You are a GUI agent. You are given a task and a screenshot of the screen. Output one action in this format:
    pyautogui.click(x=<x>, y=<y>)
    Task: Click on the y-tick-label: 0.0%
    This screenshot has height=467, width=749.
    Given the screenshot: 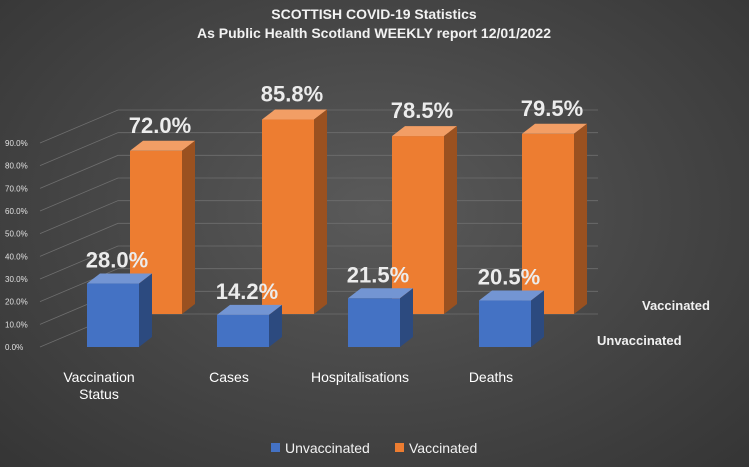 What is the action you would take?
    pyautogui.click(x=14, y=347)
    